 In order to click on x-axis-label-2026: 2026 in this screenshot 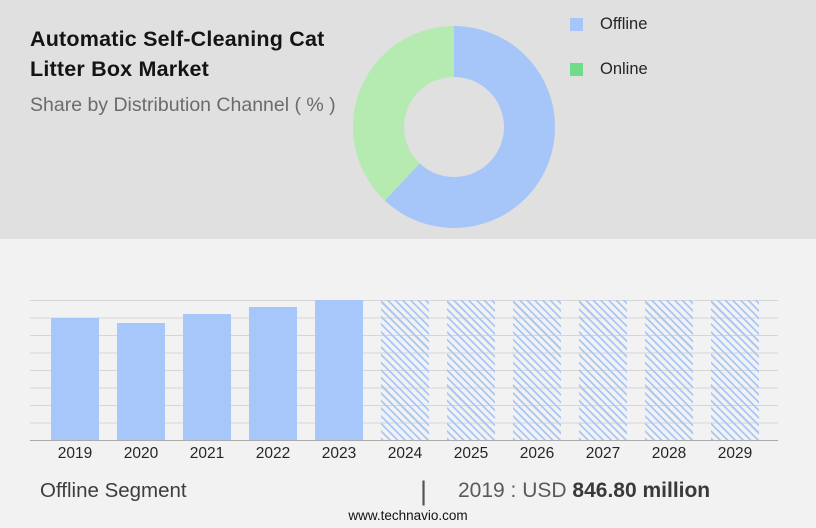, I will do `click(537, 453)`.